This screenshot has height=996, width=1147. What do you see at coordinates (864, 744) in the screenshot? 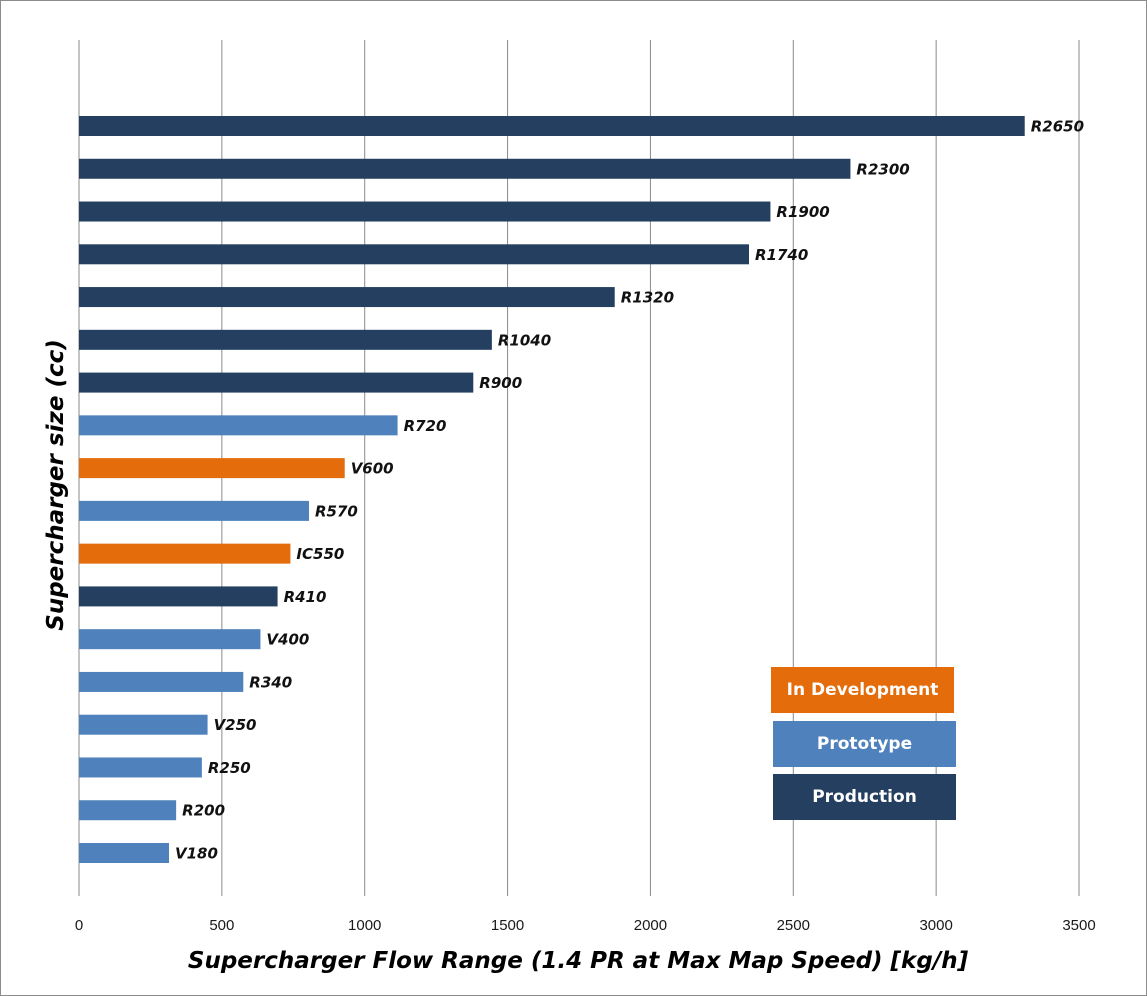
I see `legend-item-prototype: Prototype` at bounding box center [864, 744].